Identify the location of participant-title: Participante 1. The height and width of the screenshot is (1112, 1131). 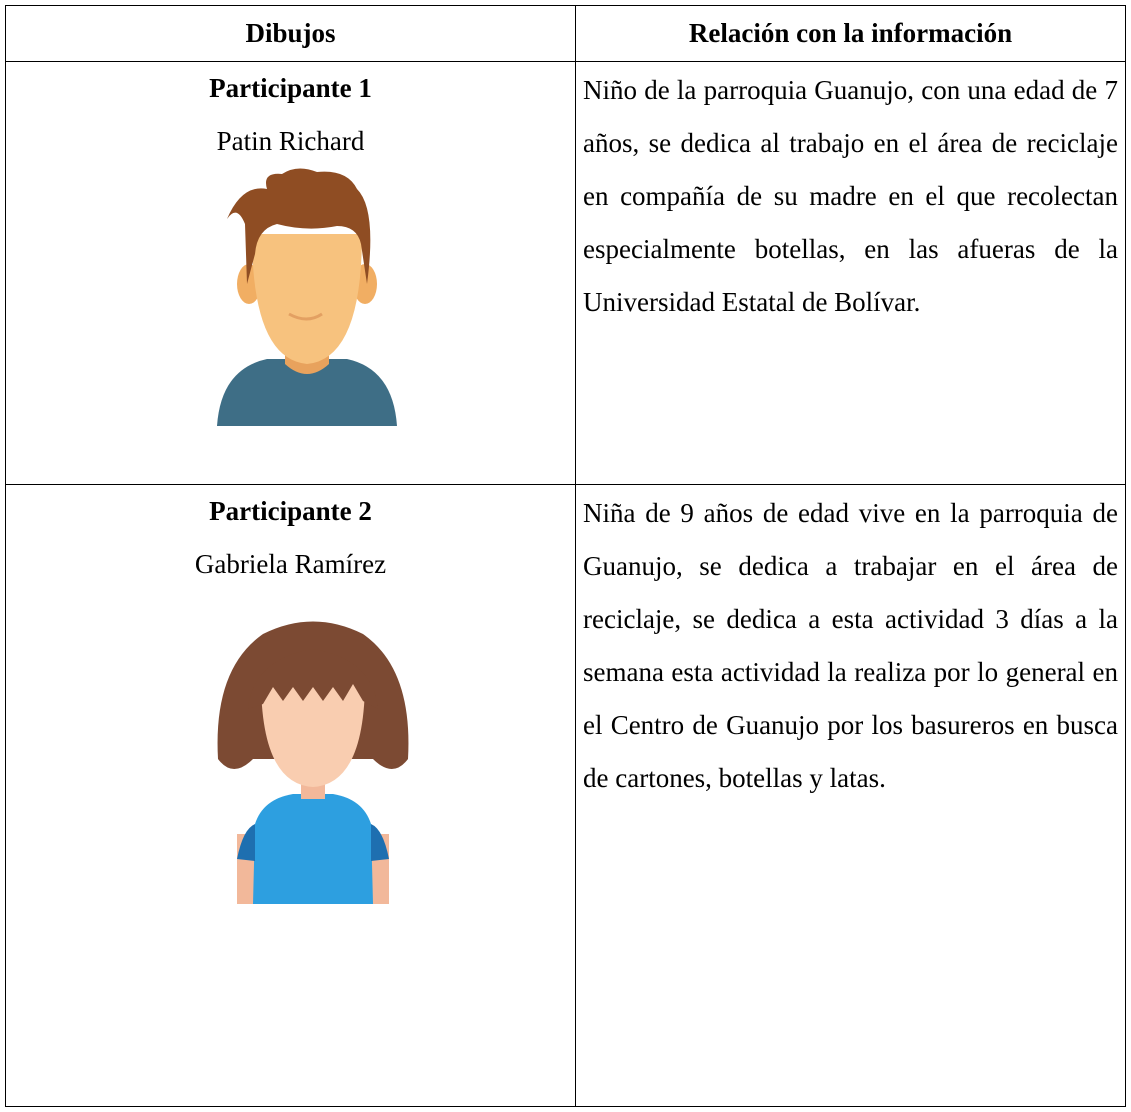
(290, 88).